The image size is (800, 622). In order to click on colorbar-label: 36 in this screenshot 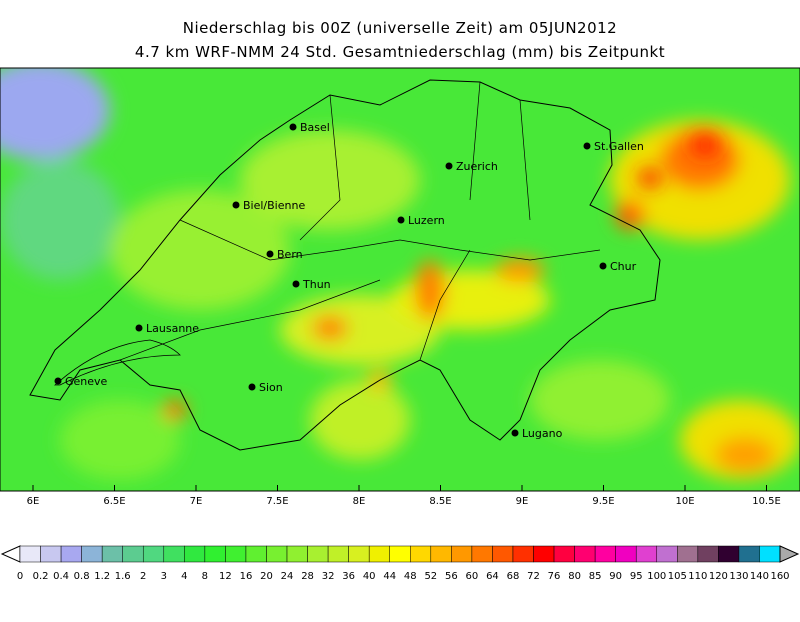, I will do `click(348, 576)`.